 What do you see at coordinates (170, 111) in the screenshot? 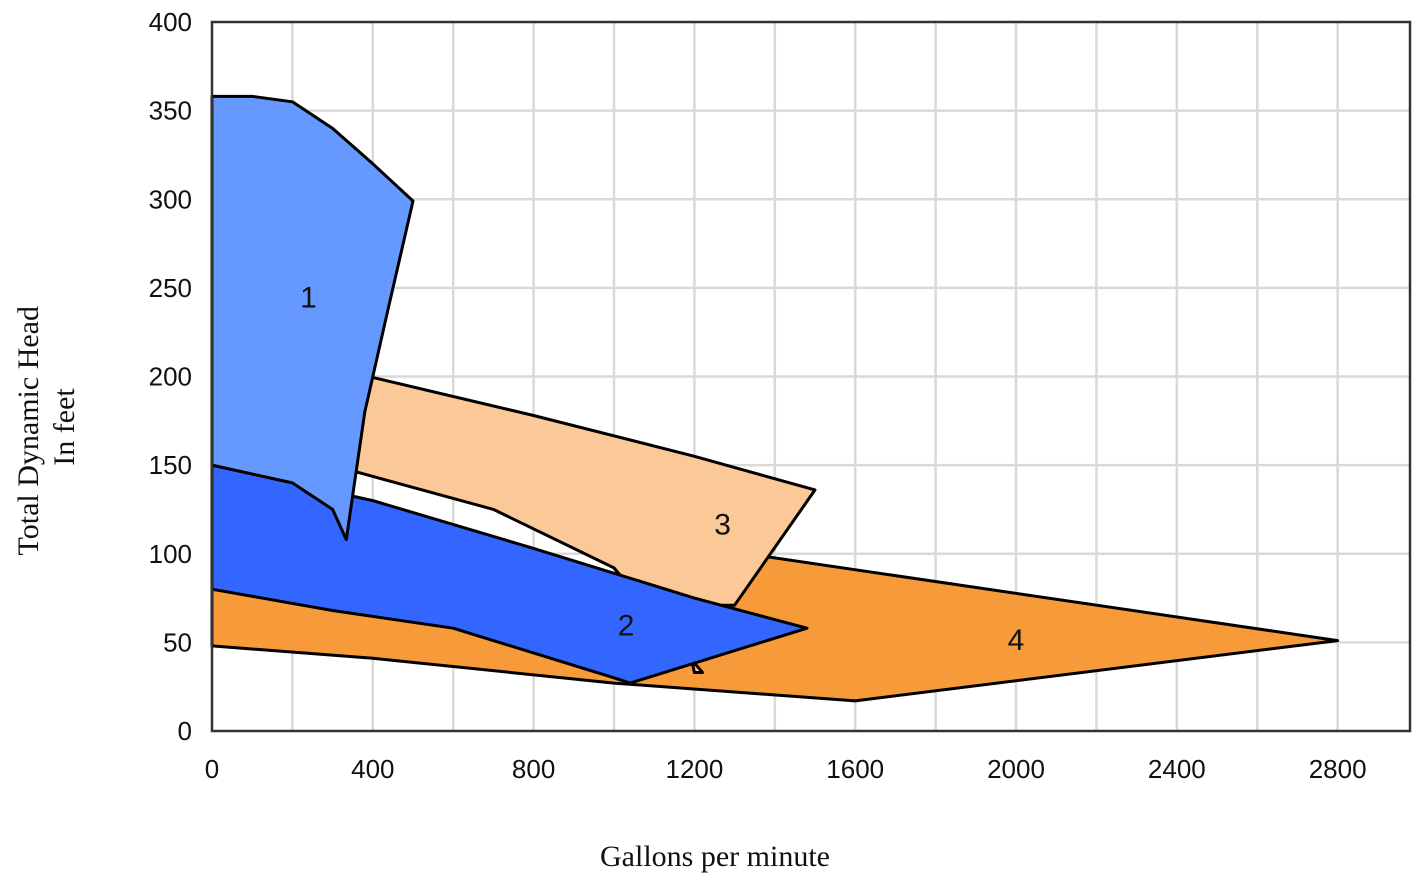
I see `y-tick-label: 350` at bounding box center [170, 111].